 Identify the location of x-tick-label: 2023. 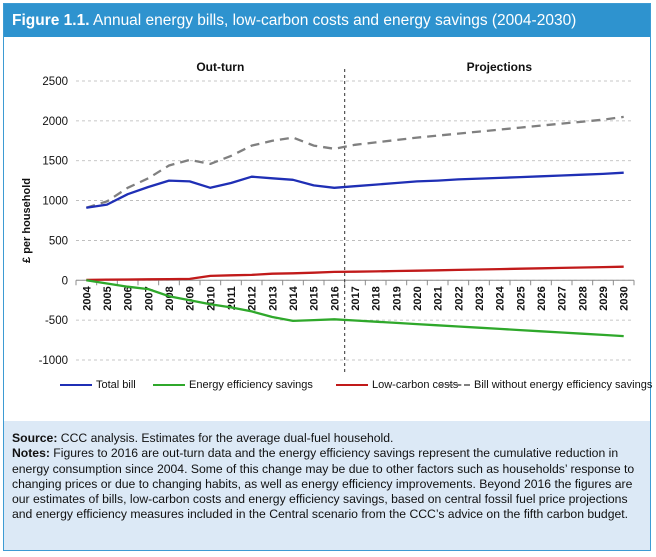
(480, 298).